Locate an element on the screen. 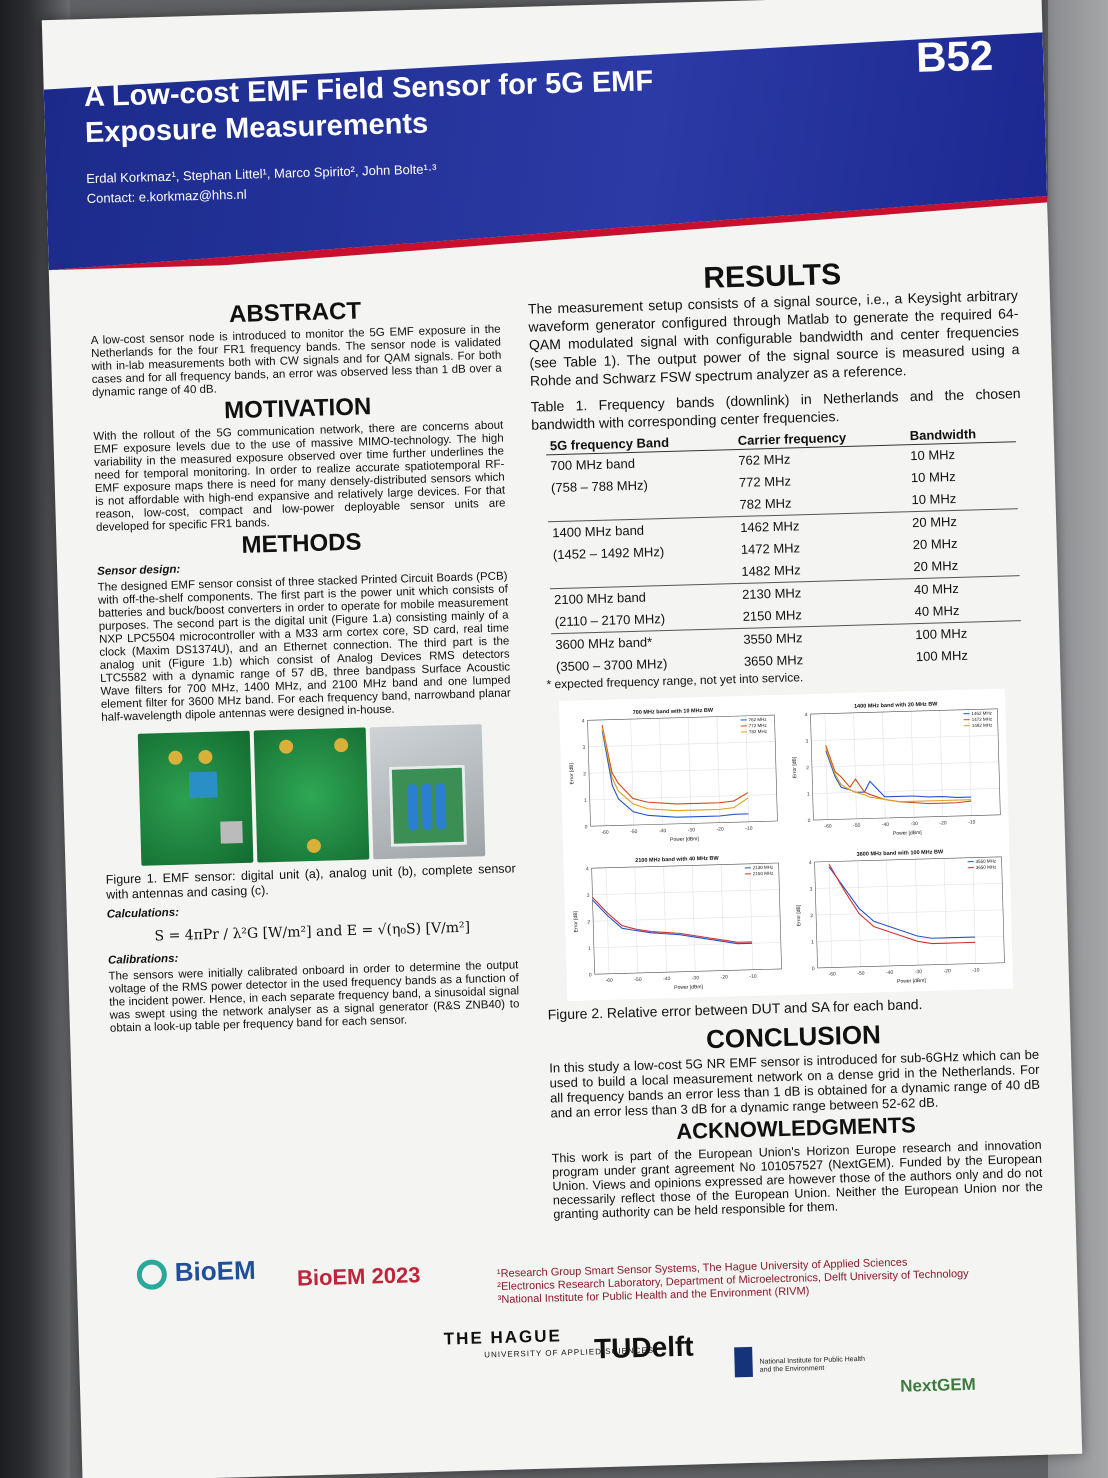  complete-sensor-photo is located at coordinates (427, 792).